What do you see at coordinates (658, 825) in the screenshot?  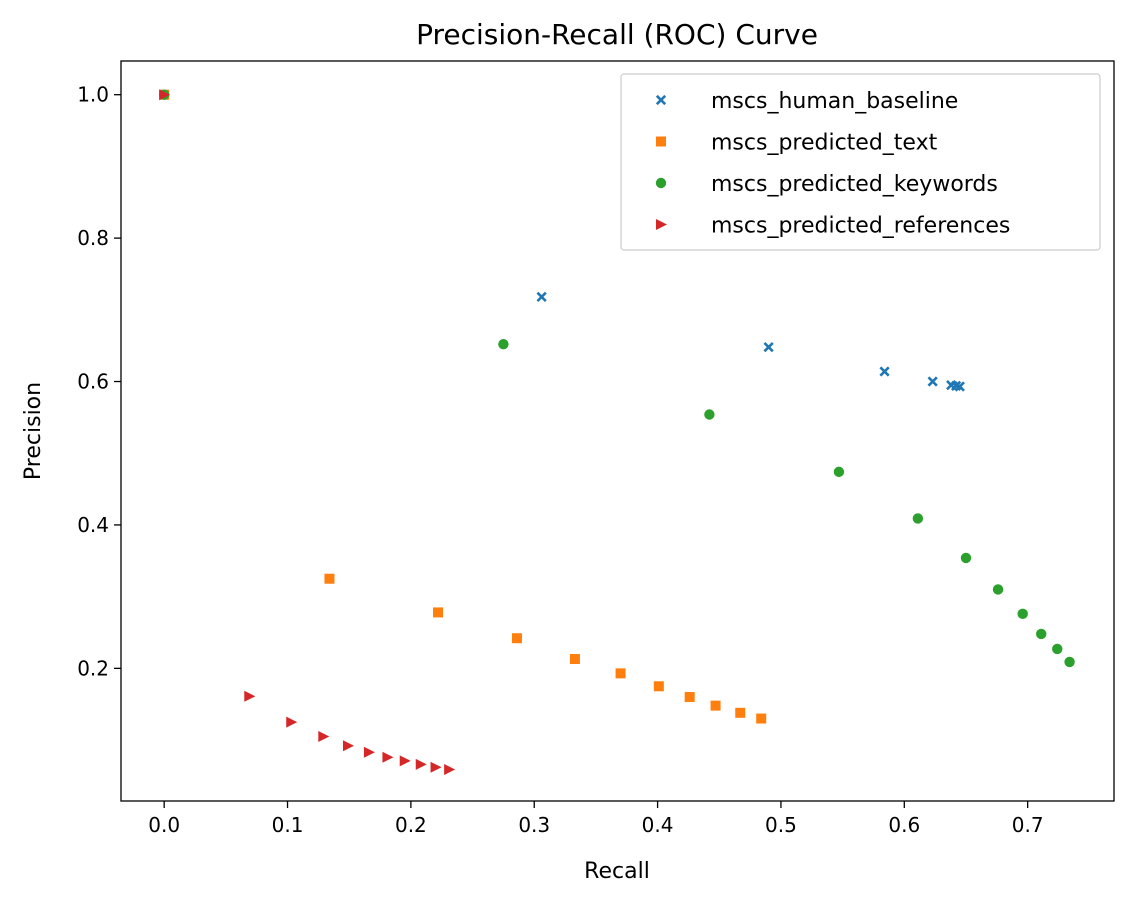 I see `x-tick-label: 0.4` at bounding box center [658, 825].